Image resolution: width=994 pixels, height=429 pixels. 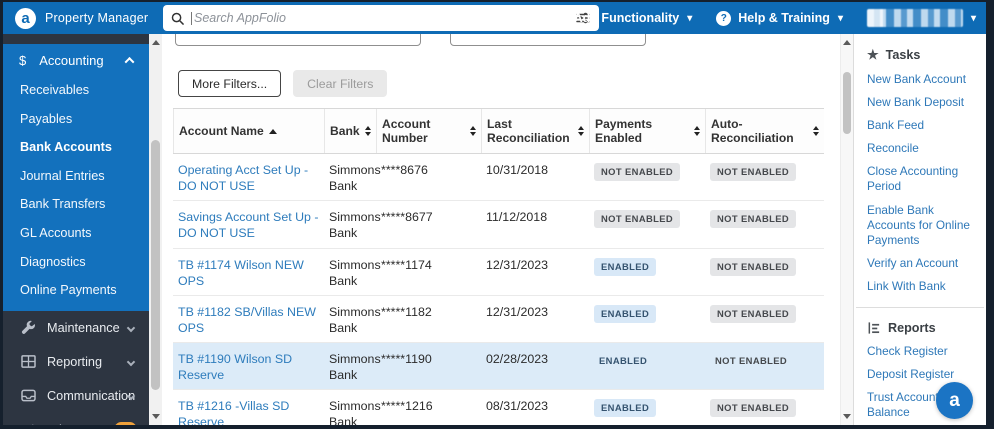 I want to click on task-link: Verify an Account, so click(x=913, y=262).